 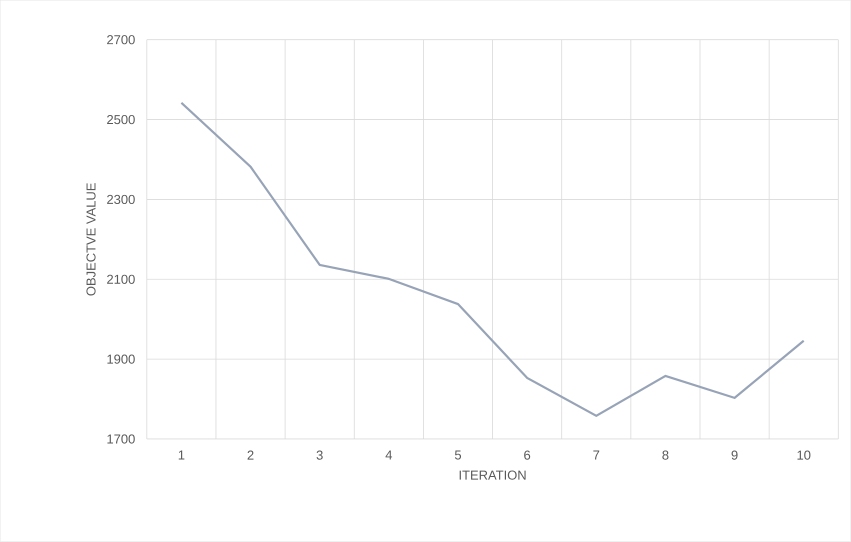 What do you see at coordinates (596, 455) in the screenshot?
I see `x-tick-label: 7` at bounding box center [596, 455].